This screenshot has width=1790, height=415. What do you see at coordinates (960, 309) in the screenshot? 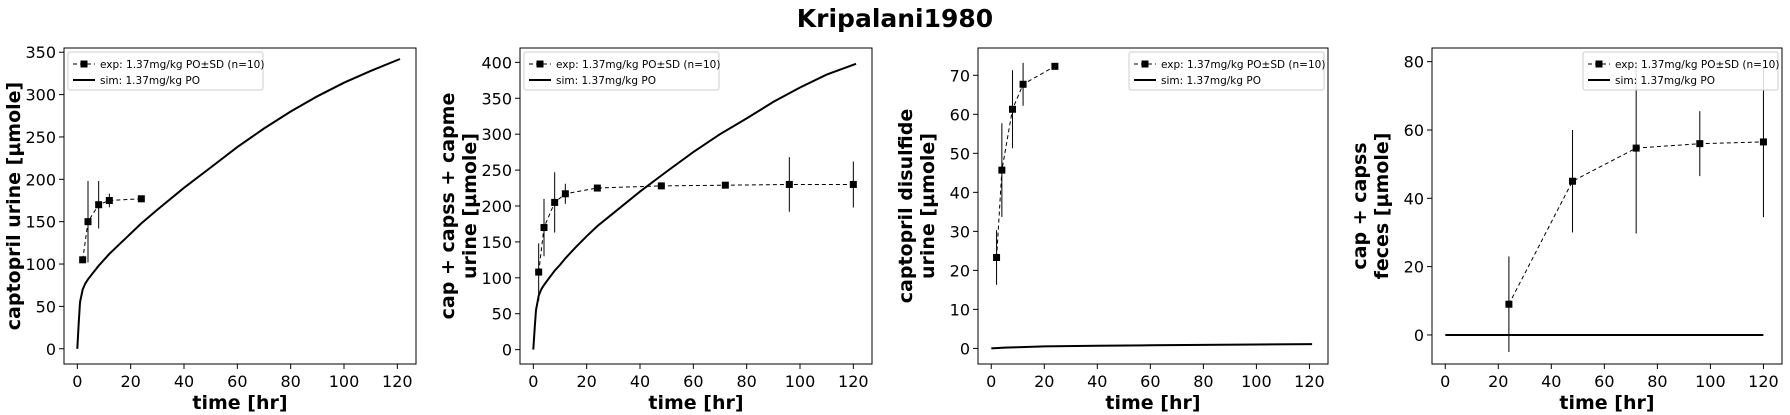
I see `y-tick-label: 10` at bounding box center [960, 309].